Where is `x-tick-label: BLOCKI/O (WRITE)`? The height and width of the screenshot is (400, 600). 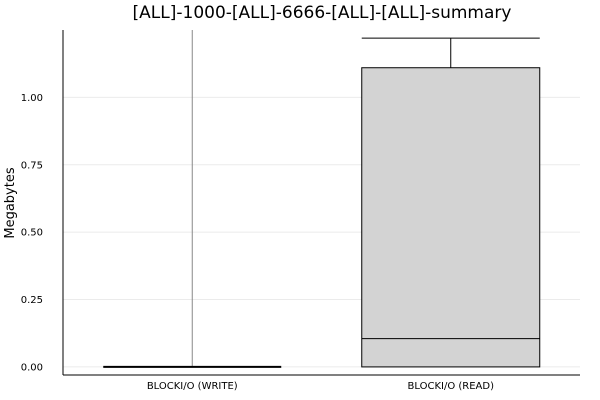
x-tick-label: BLOCKI/O (WRITE) is located at coordinates (192, 386).